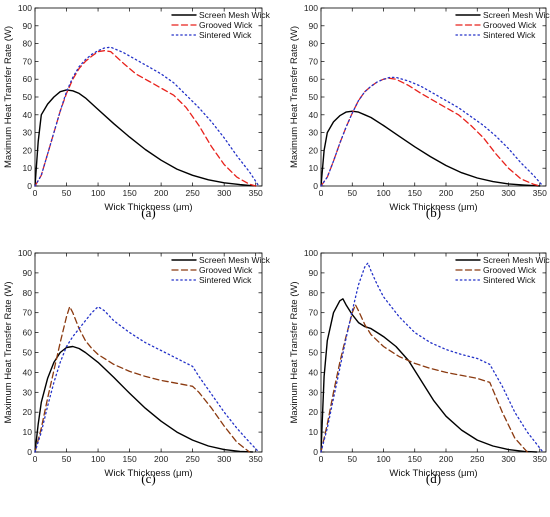 The width and height of the screenshot is (550, 517). I want to click on panel-label: (d), so click(433, 478).